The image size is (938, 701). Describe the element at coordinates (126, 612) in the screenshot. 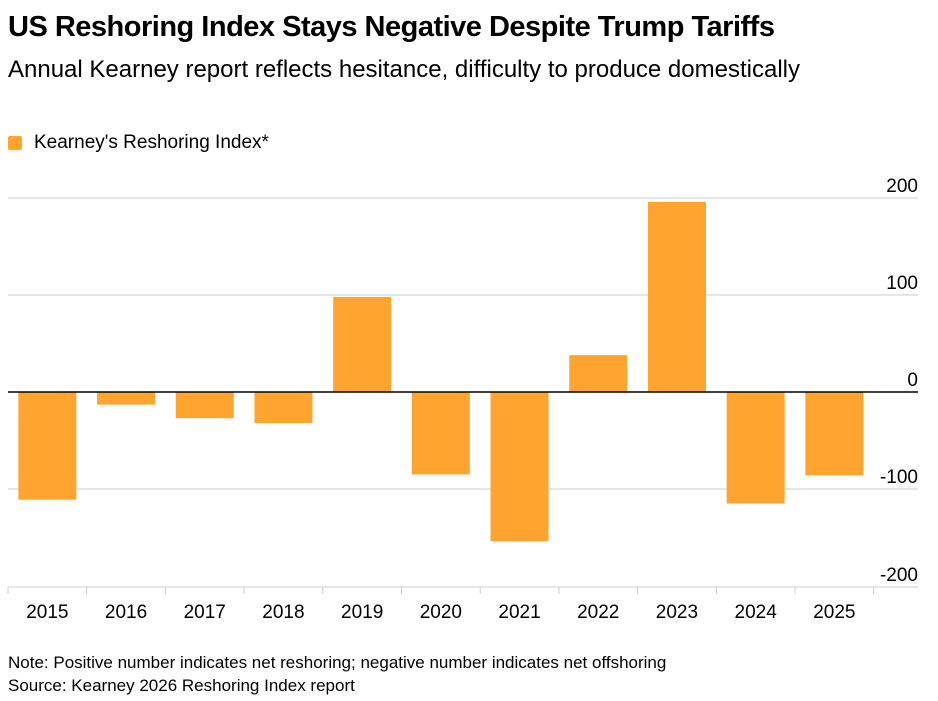

I see `x-tick-label: 2016` at that location.